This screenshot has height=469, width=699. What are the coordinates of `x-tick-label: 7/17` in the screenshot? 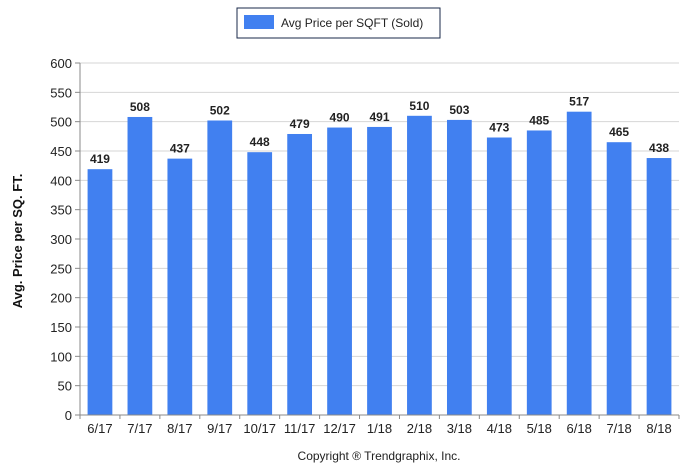 It's located at (139, 428).